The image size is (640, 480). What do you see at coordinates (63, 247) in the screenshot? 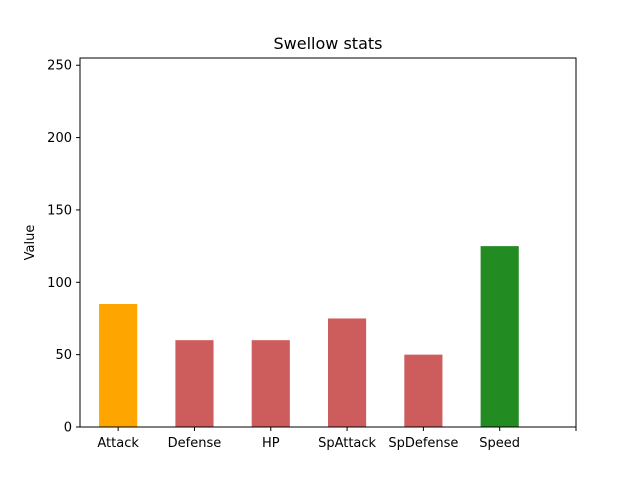
I see `y-axis: 0 50 100 150 200 250` at bounding box center [63, 247].